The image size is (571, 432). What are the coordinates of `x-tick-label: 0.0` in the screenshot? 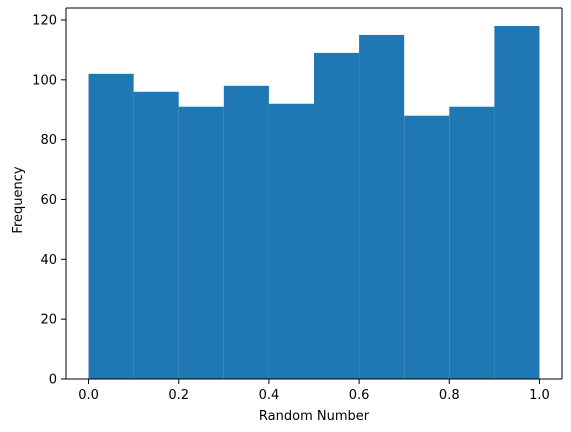 It's located at (88, 395).